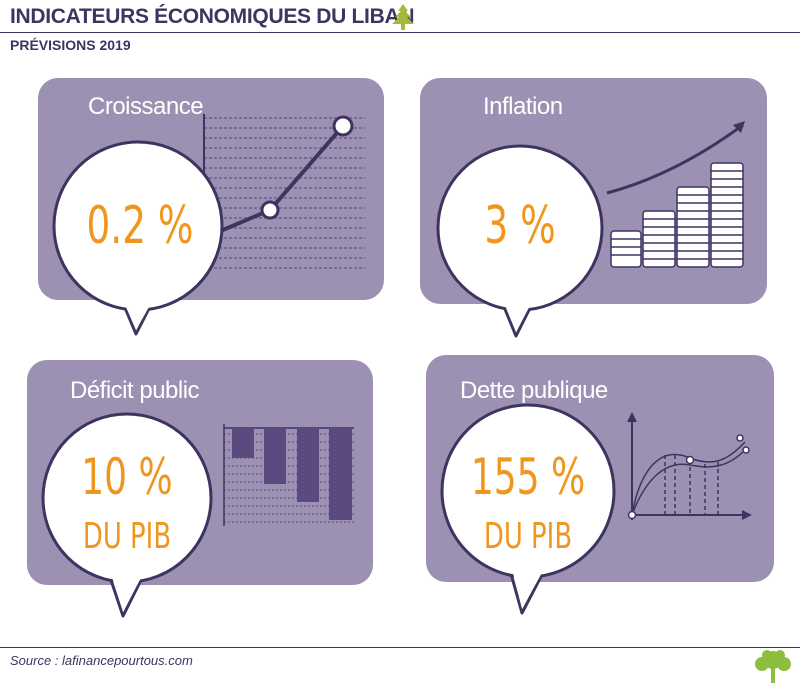 This screenshot has width=800, height=686. I want to click on value-bubble-inflation, so click(520, 241).